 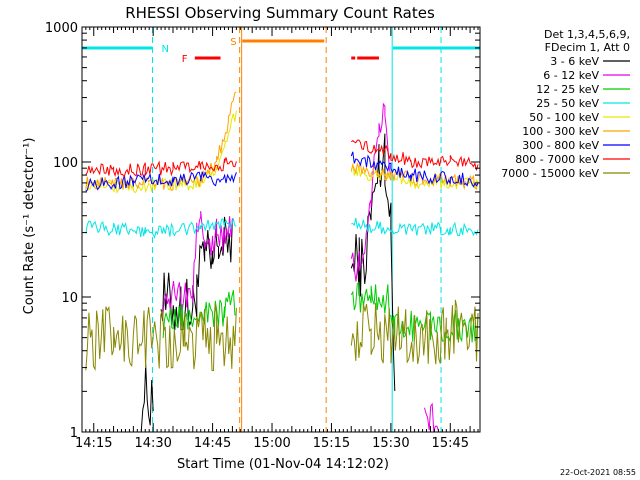 What do you see at coordinates (564, 117) in the screenshot?
I see `legend-entry-label: 50 - 100 keV` at bounding box center [564, 117].